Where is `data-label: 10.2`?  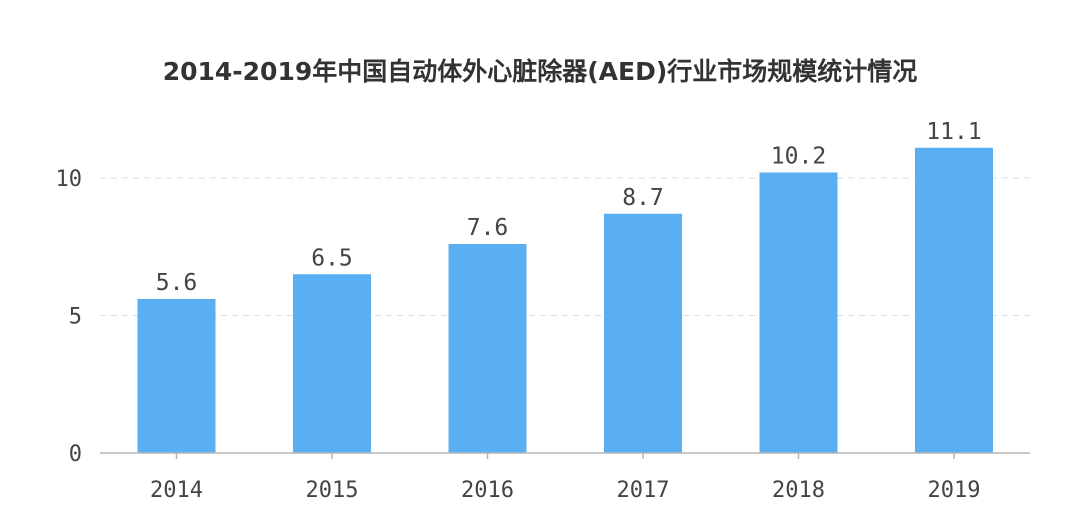 data-label: 10.2 is located at coordinates (798, 157).